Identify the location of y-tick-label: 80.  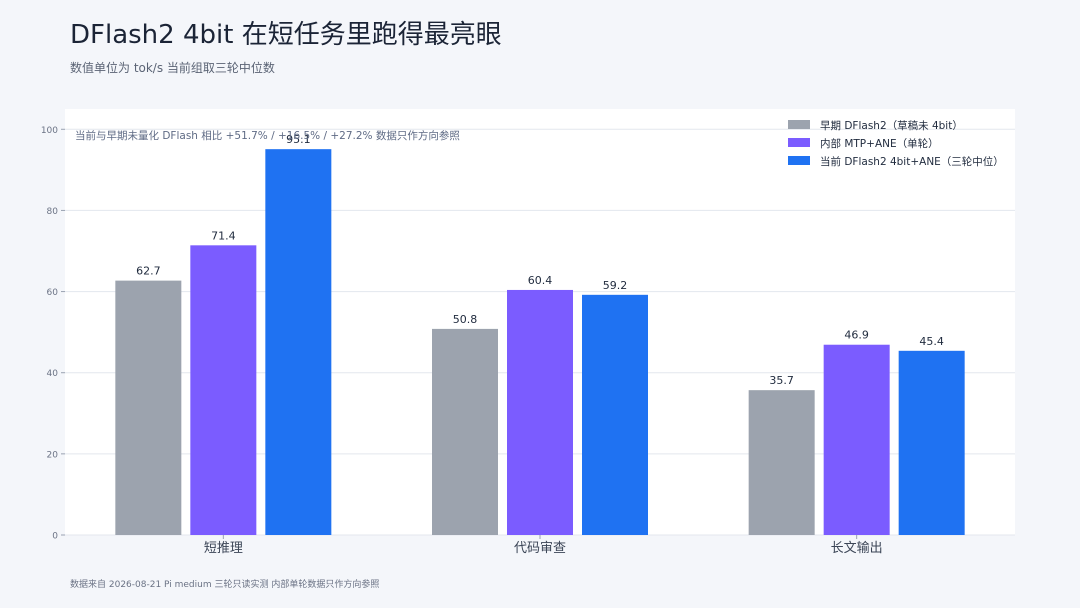
(53, 212).